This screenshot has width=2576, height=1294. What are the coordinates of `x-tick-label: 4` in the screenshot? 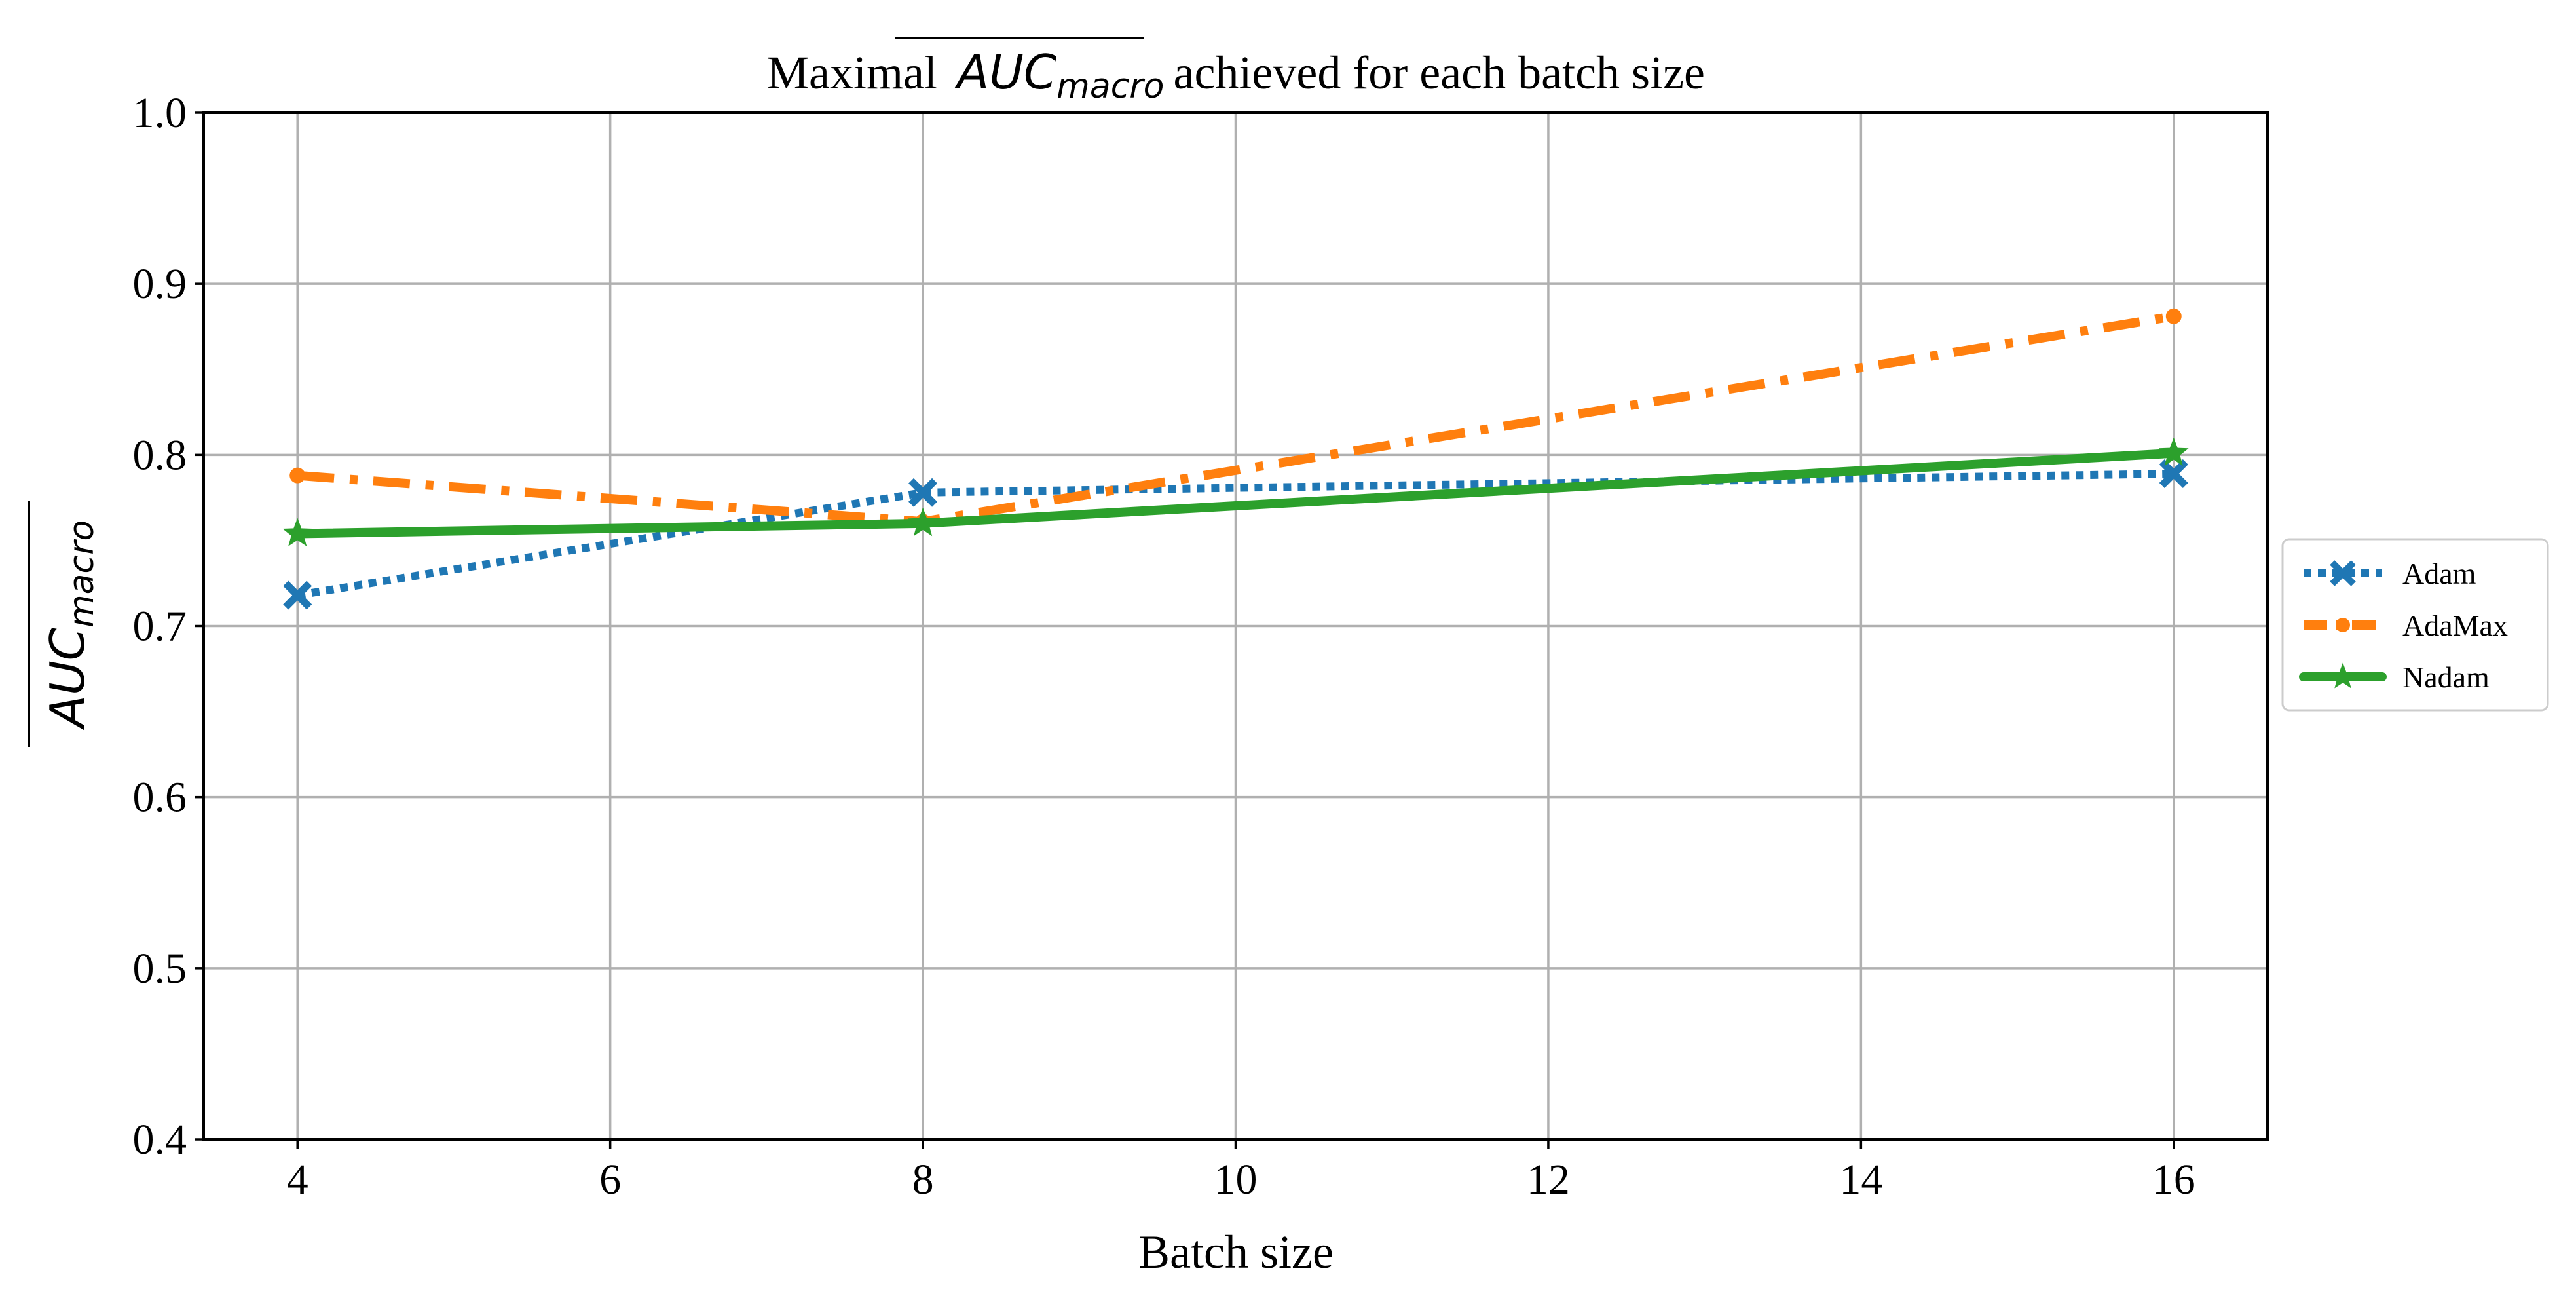 It's located at (297, 1180).